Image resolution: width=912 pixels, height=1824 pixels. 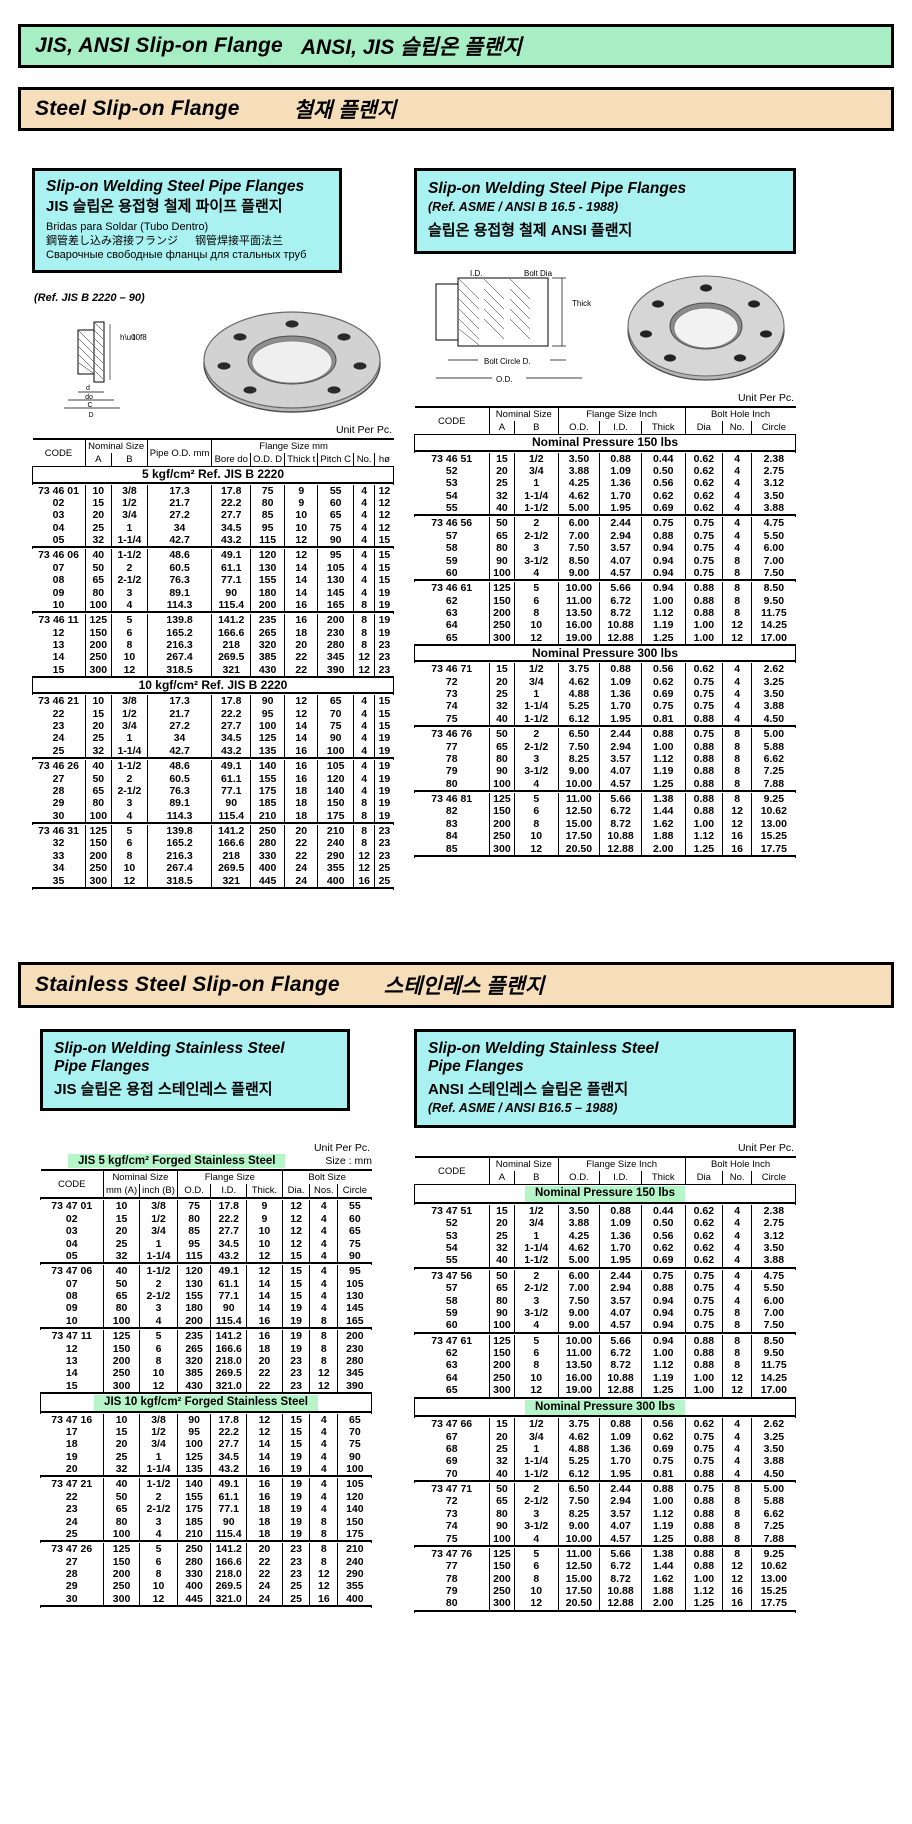 I want to click on table-row: 13 200 8 320 218.0 20 23 8 280, so click(x=206, y=1361).